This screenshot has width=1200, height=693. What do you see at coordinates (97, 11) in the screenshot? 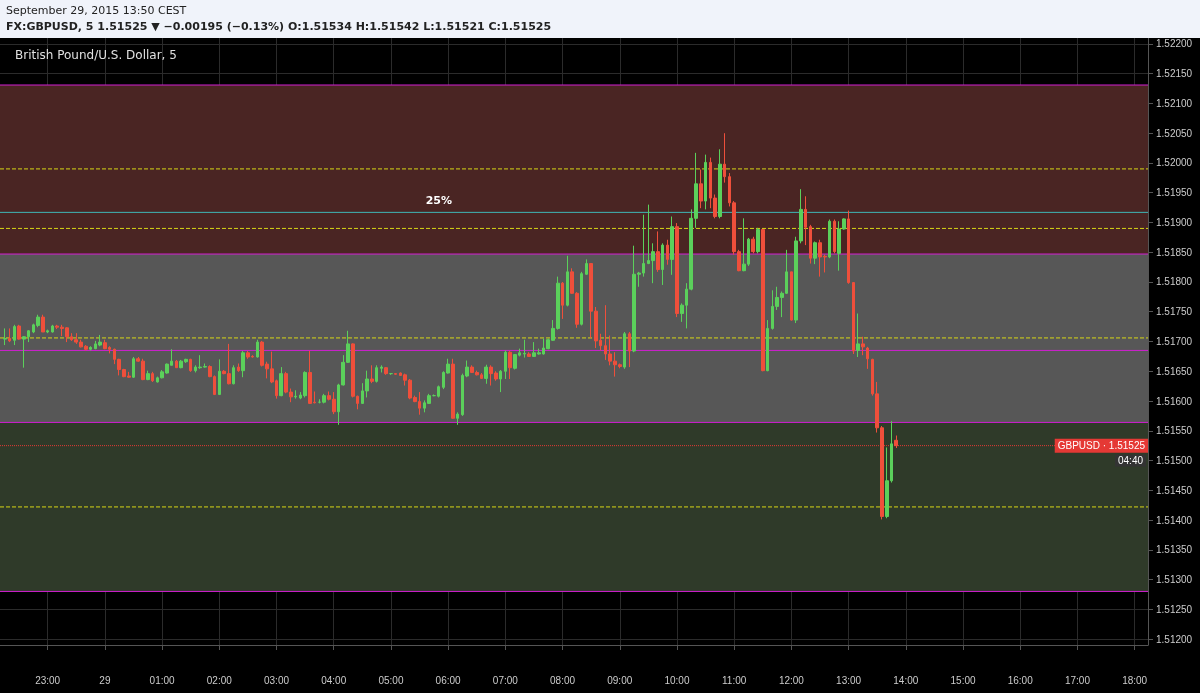
I see `text: September 29, 2015 13:50 CEST` at bounding box center [97, 11].